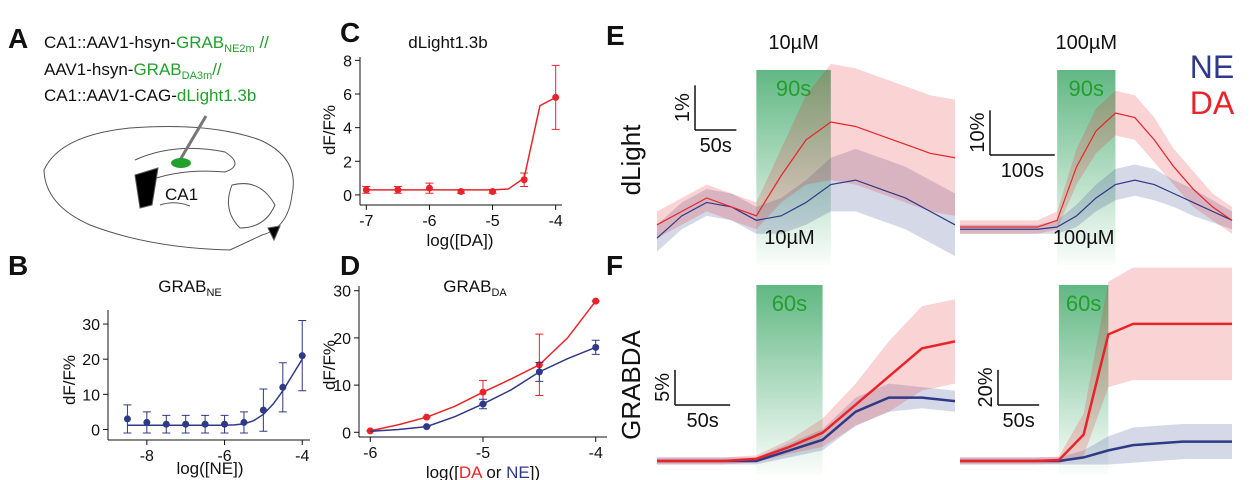  What do you see at coordinates (181, 194) in the screenshot?
I see `region-label: CA1` at bounding box center [181, 194].